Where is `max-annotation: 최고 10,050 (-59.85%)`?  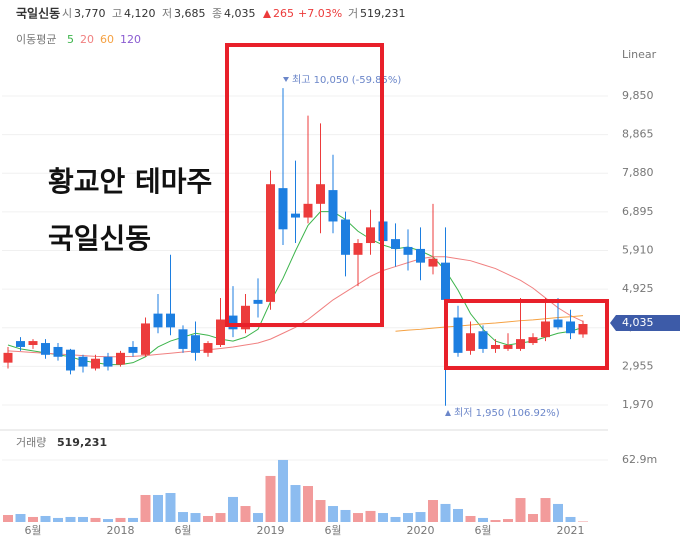
max-annotation: 최고 10,050 (-59.85%) is located at coordinates (346, 80).